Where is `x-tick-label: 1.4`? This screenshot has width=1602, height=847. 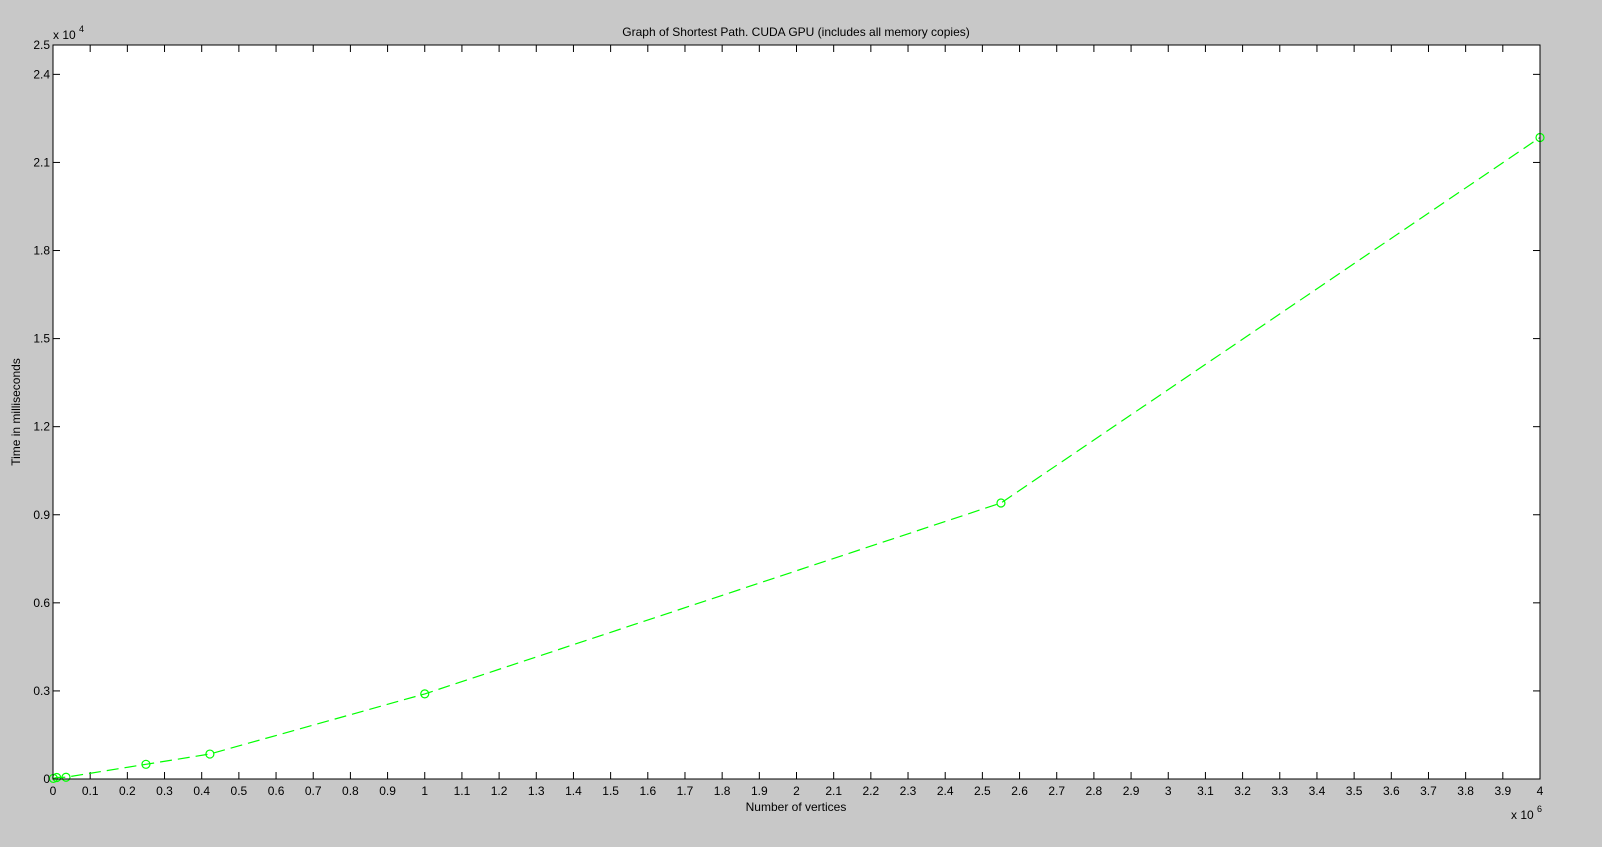 x-tick-label: 1.4 is located at coordinates (573, 791).